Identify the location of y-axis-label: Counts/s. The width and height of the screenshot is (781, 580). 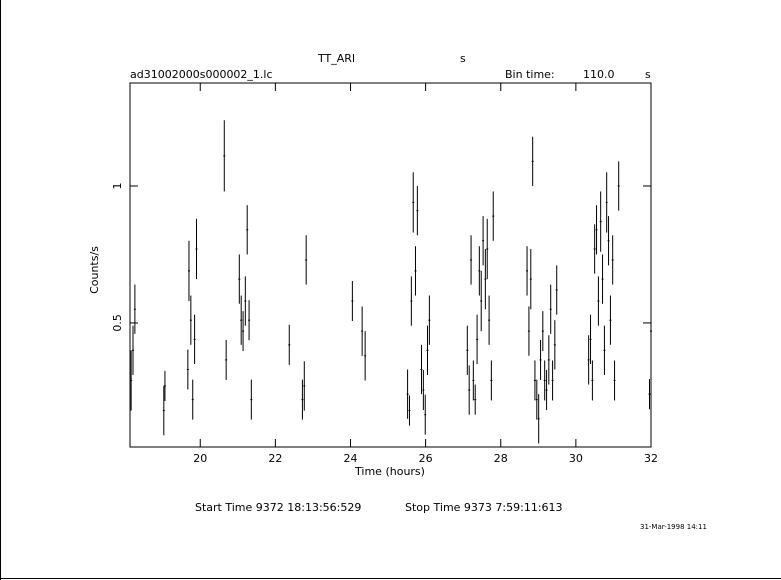
(94, 270).